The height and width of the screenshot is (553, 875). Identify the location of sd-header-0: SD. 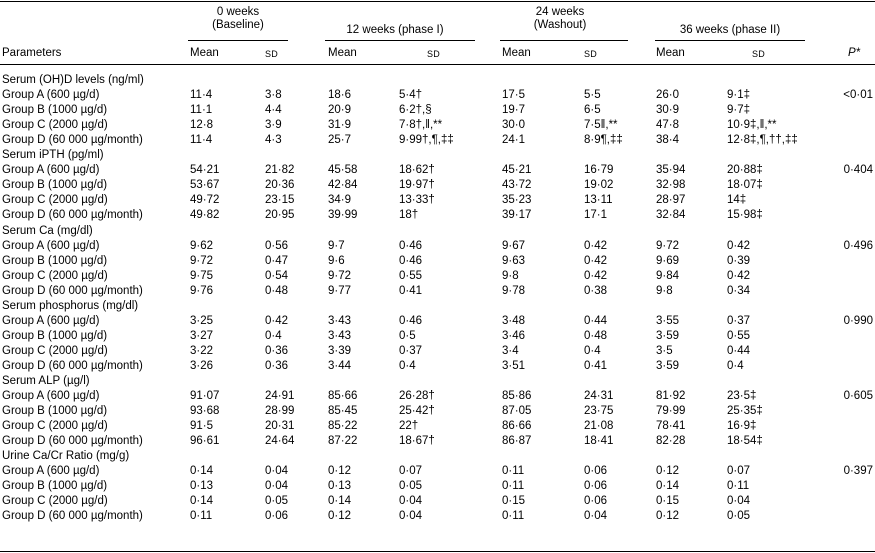
(272, 54).